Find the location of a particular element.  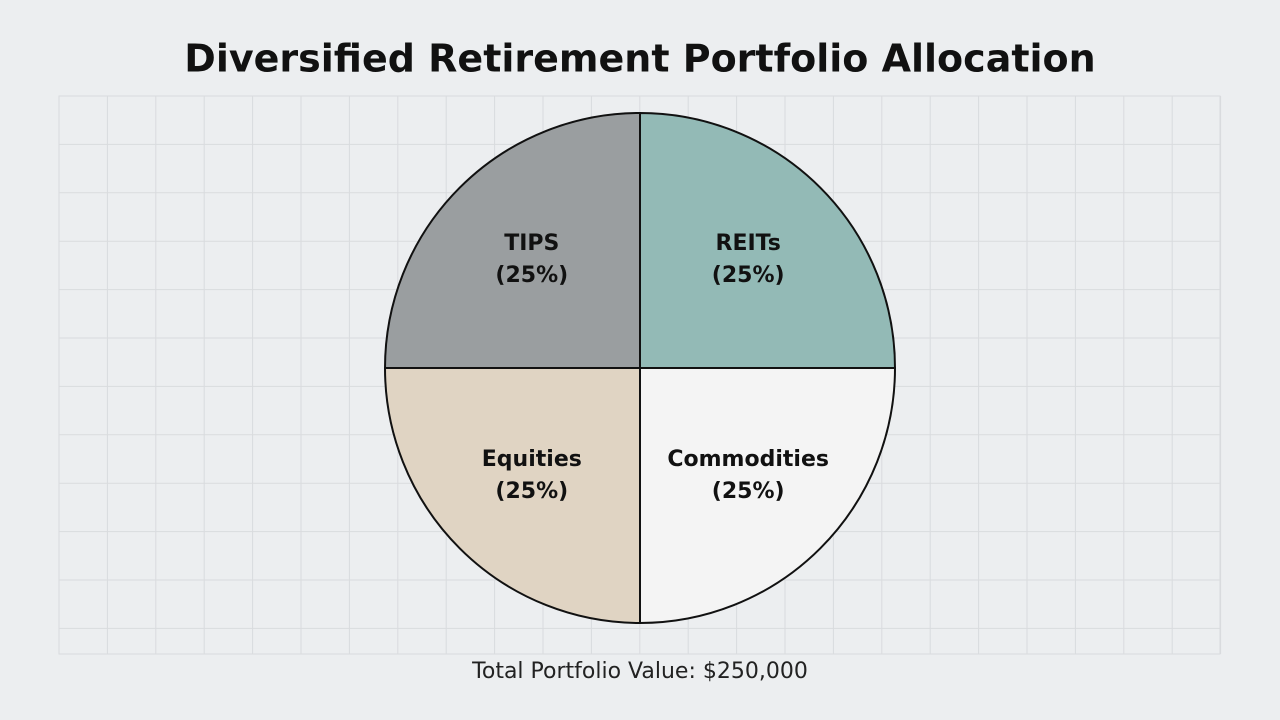

slice-label: Equities is located at coordinates (532, 459).